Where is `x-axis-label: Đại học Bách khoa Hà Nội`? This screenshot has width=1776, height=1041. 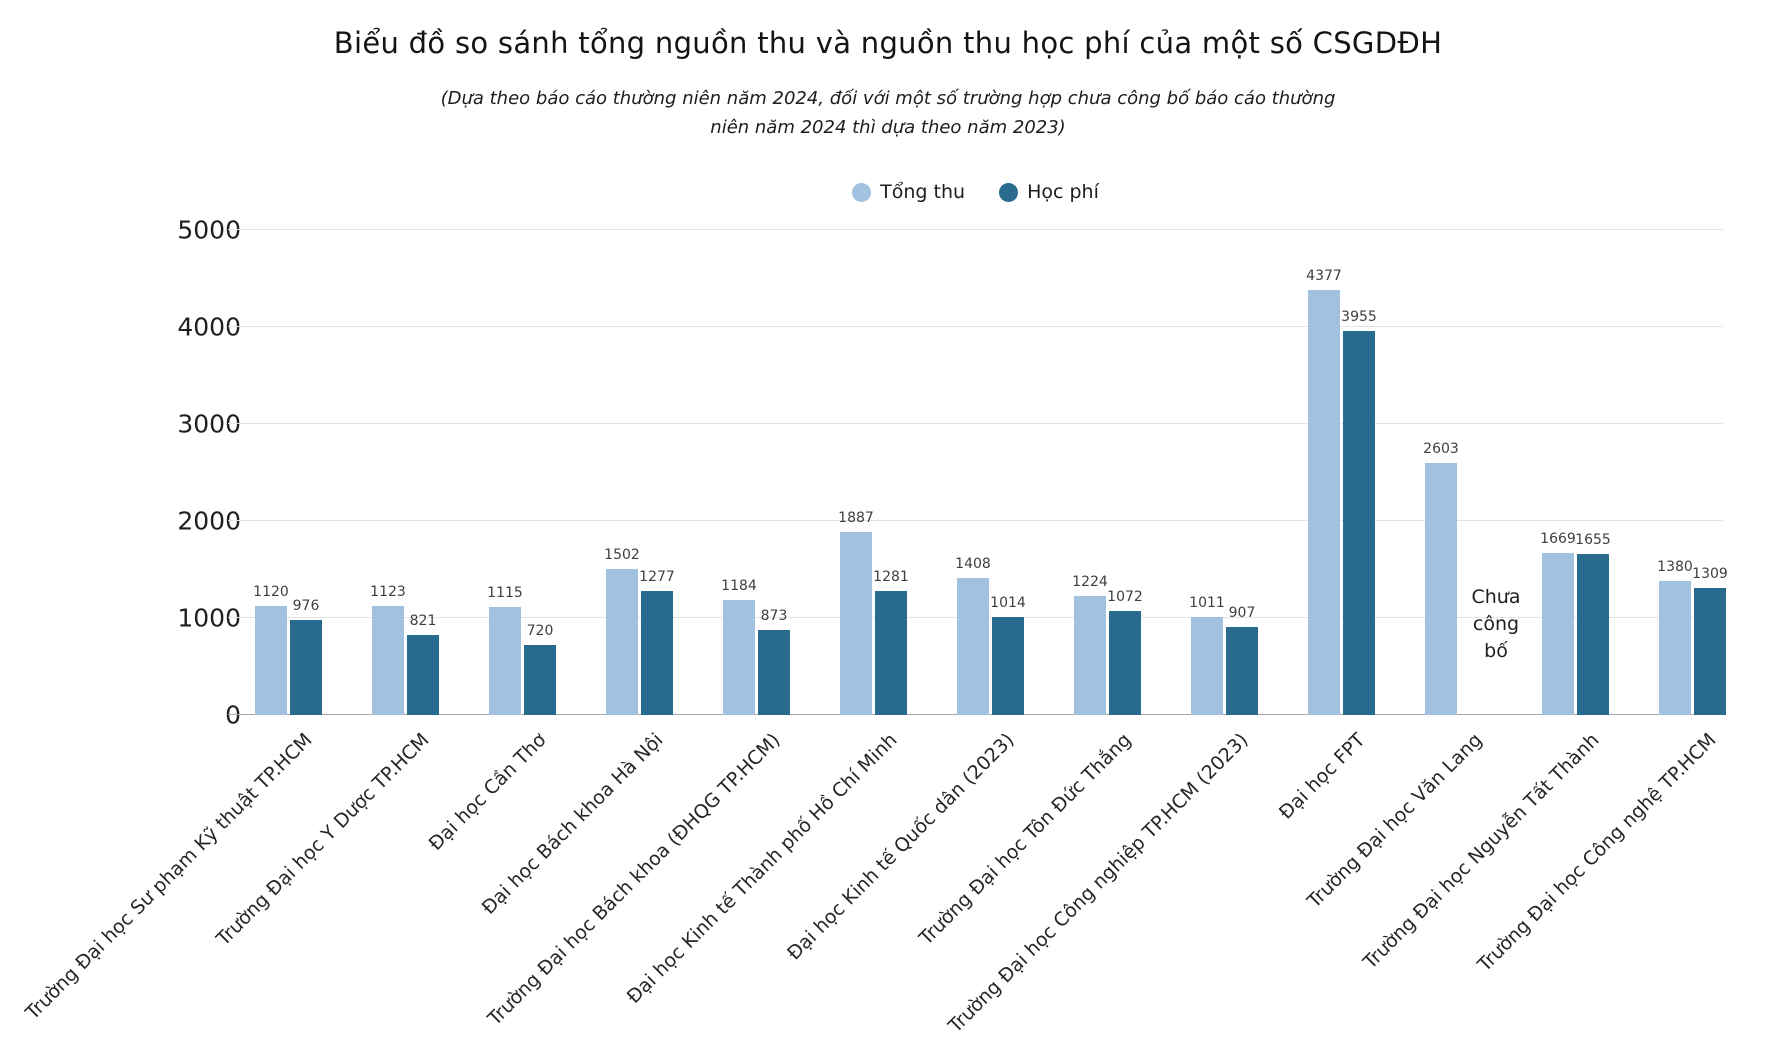 x-axis-label: Đại học Bách khoa Hà Nội is located at coordinates (572, 824).